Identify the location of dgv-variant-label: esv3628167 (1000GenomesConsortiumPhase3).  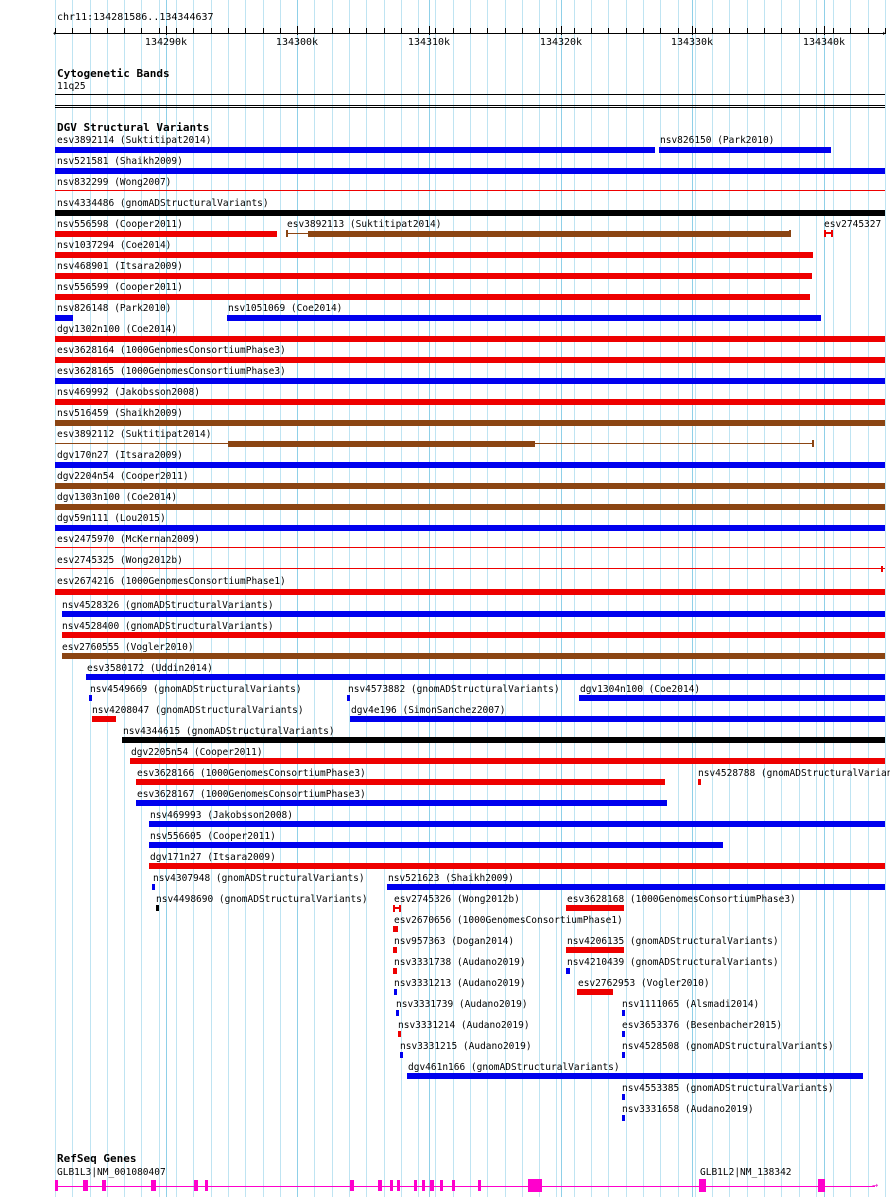
(251, 794).